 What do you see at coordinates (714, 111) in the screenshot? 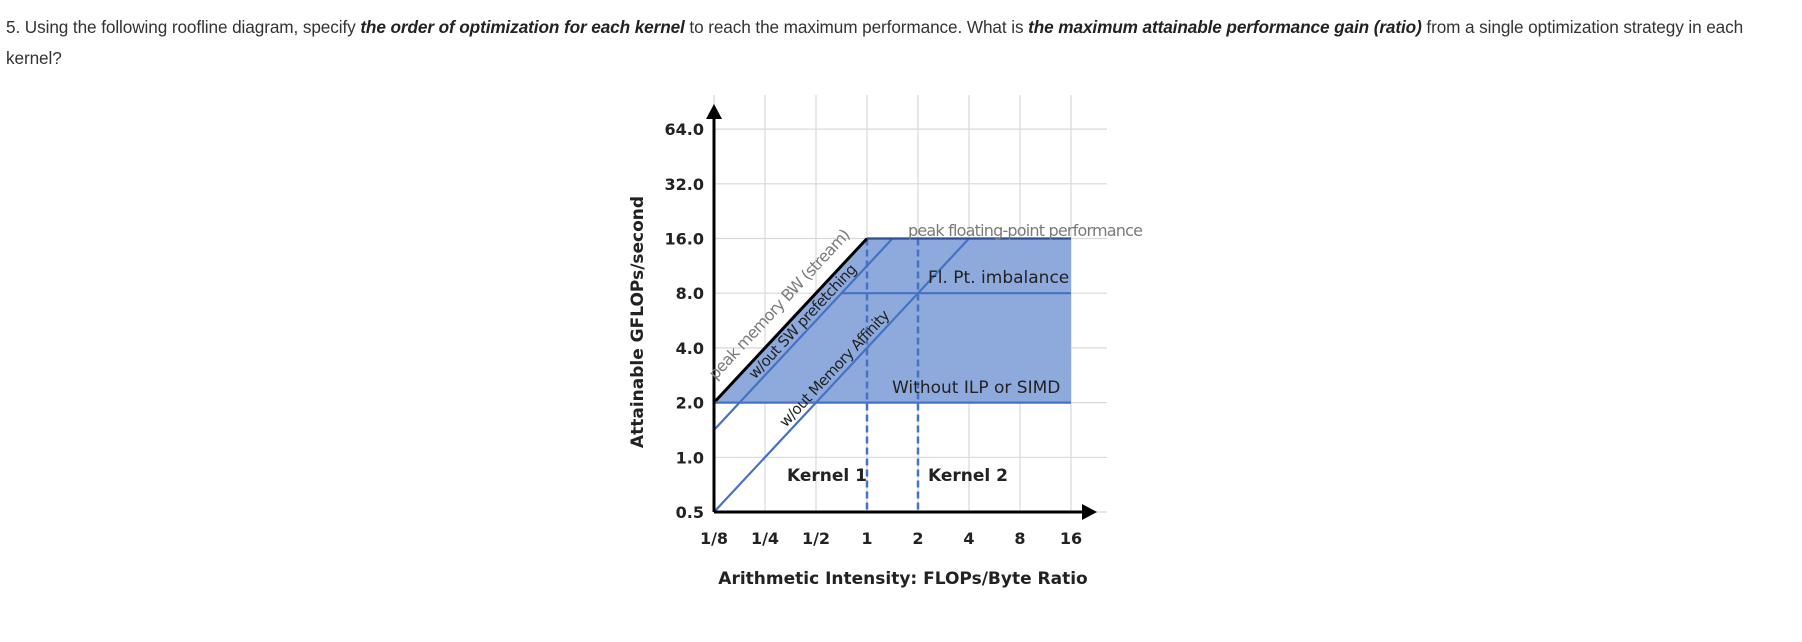
I see `y-axis-arrow-icon` at bounding box center [714, 111].